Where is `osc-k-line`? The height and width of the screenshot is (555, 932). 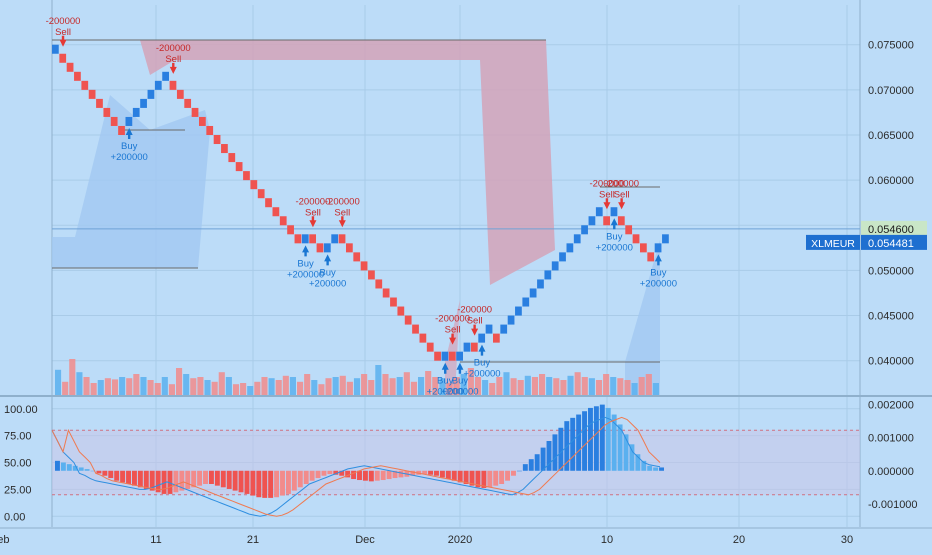 osc-k-line is located at coordinates (356, 466).